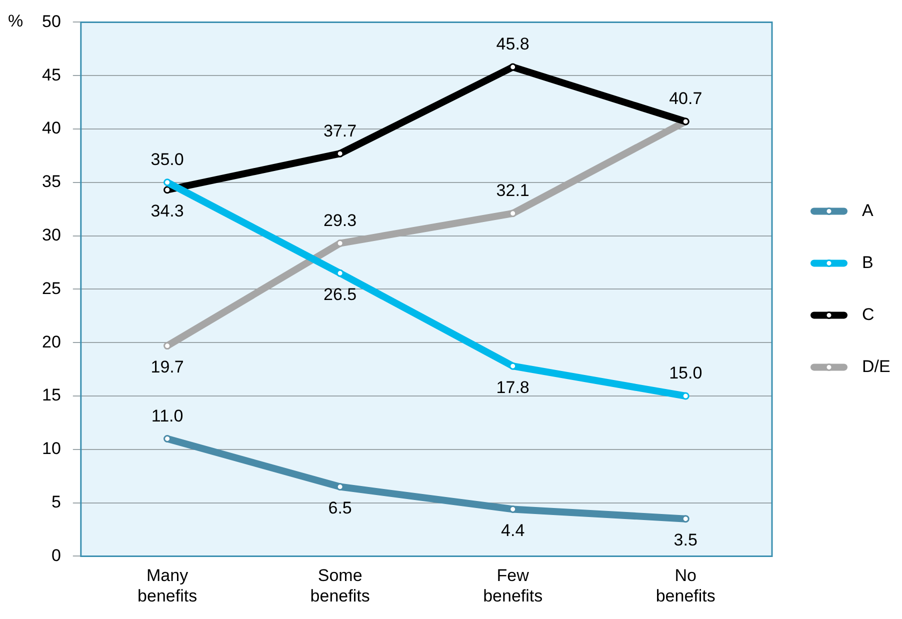 This screenshot has height=619, width=902. Describe the element at coordinates (167, 416) in the screenshot. I see `data-label: 11.0` at that location.